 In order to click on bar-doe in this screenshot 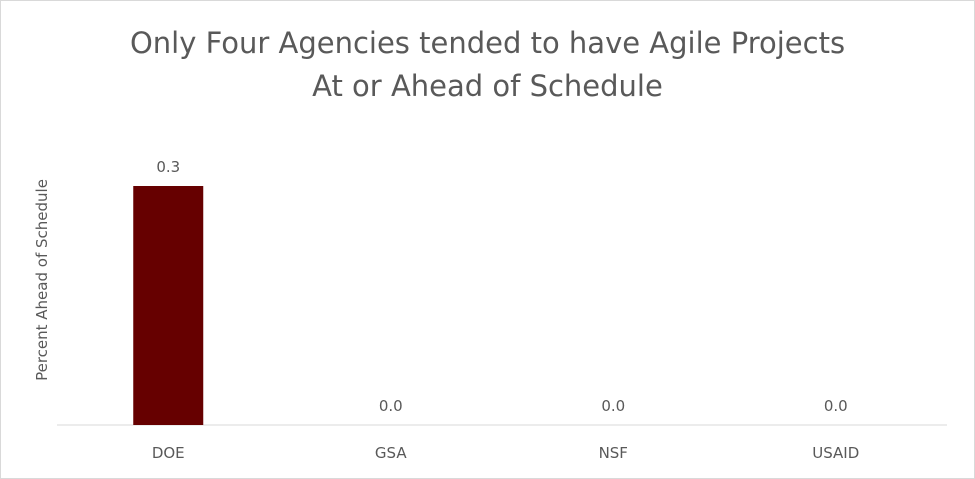, I will do `click(168, 305)`.